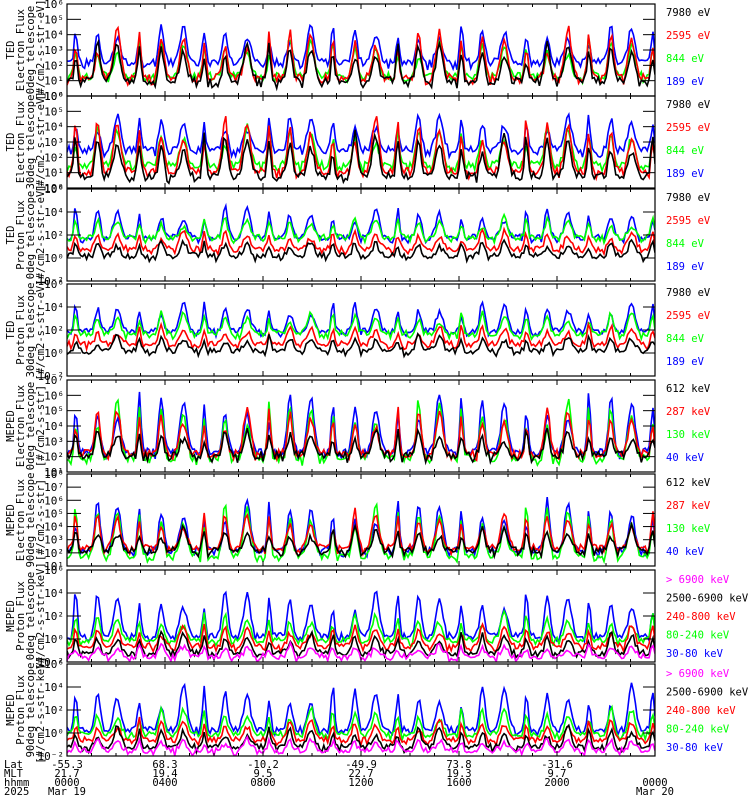 Image resolution: width=750 pixels, height=800 pixels. Describe the element at coordinates (263, 774) in the screenshot. I see `x-info-value: 9.5` at that location.